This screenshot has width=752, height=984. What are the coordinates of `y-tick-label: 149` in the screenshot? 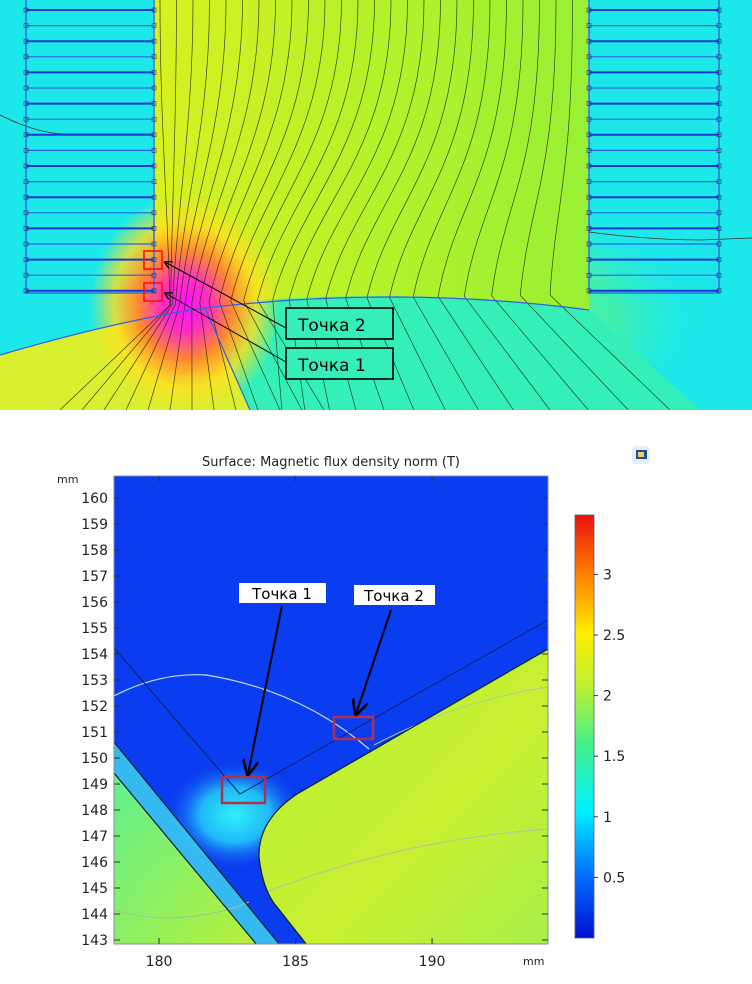 It's located at (94, 785).